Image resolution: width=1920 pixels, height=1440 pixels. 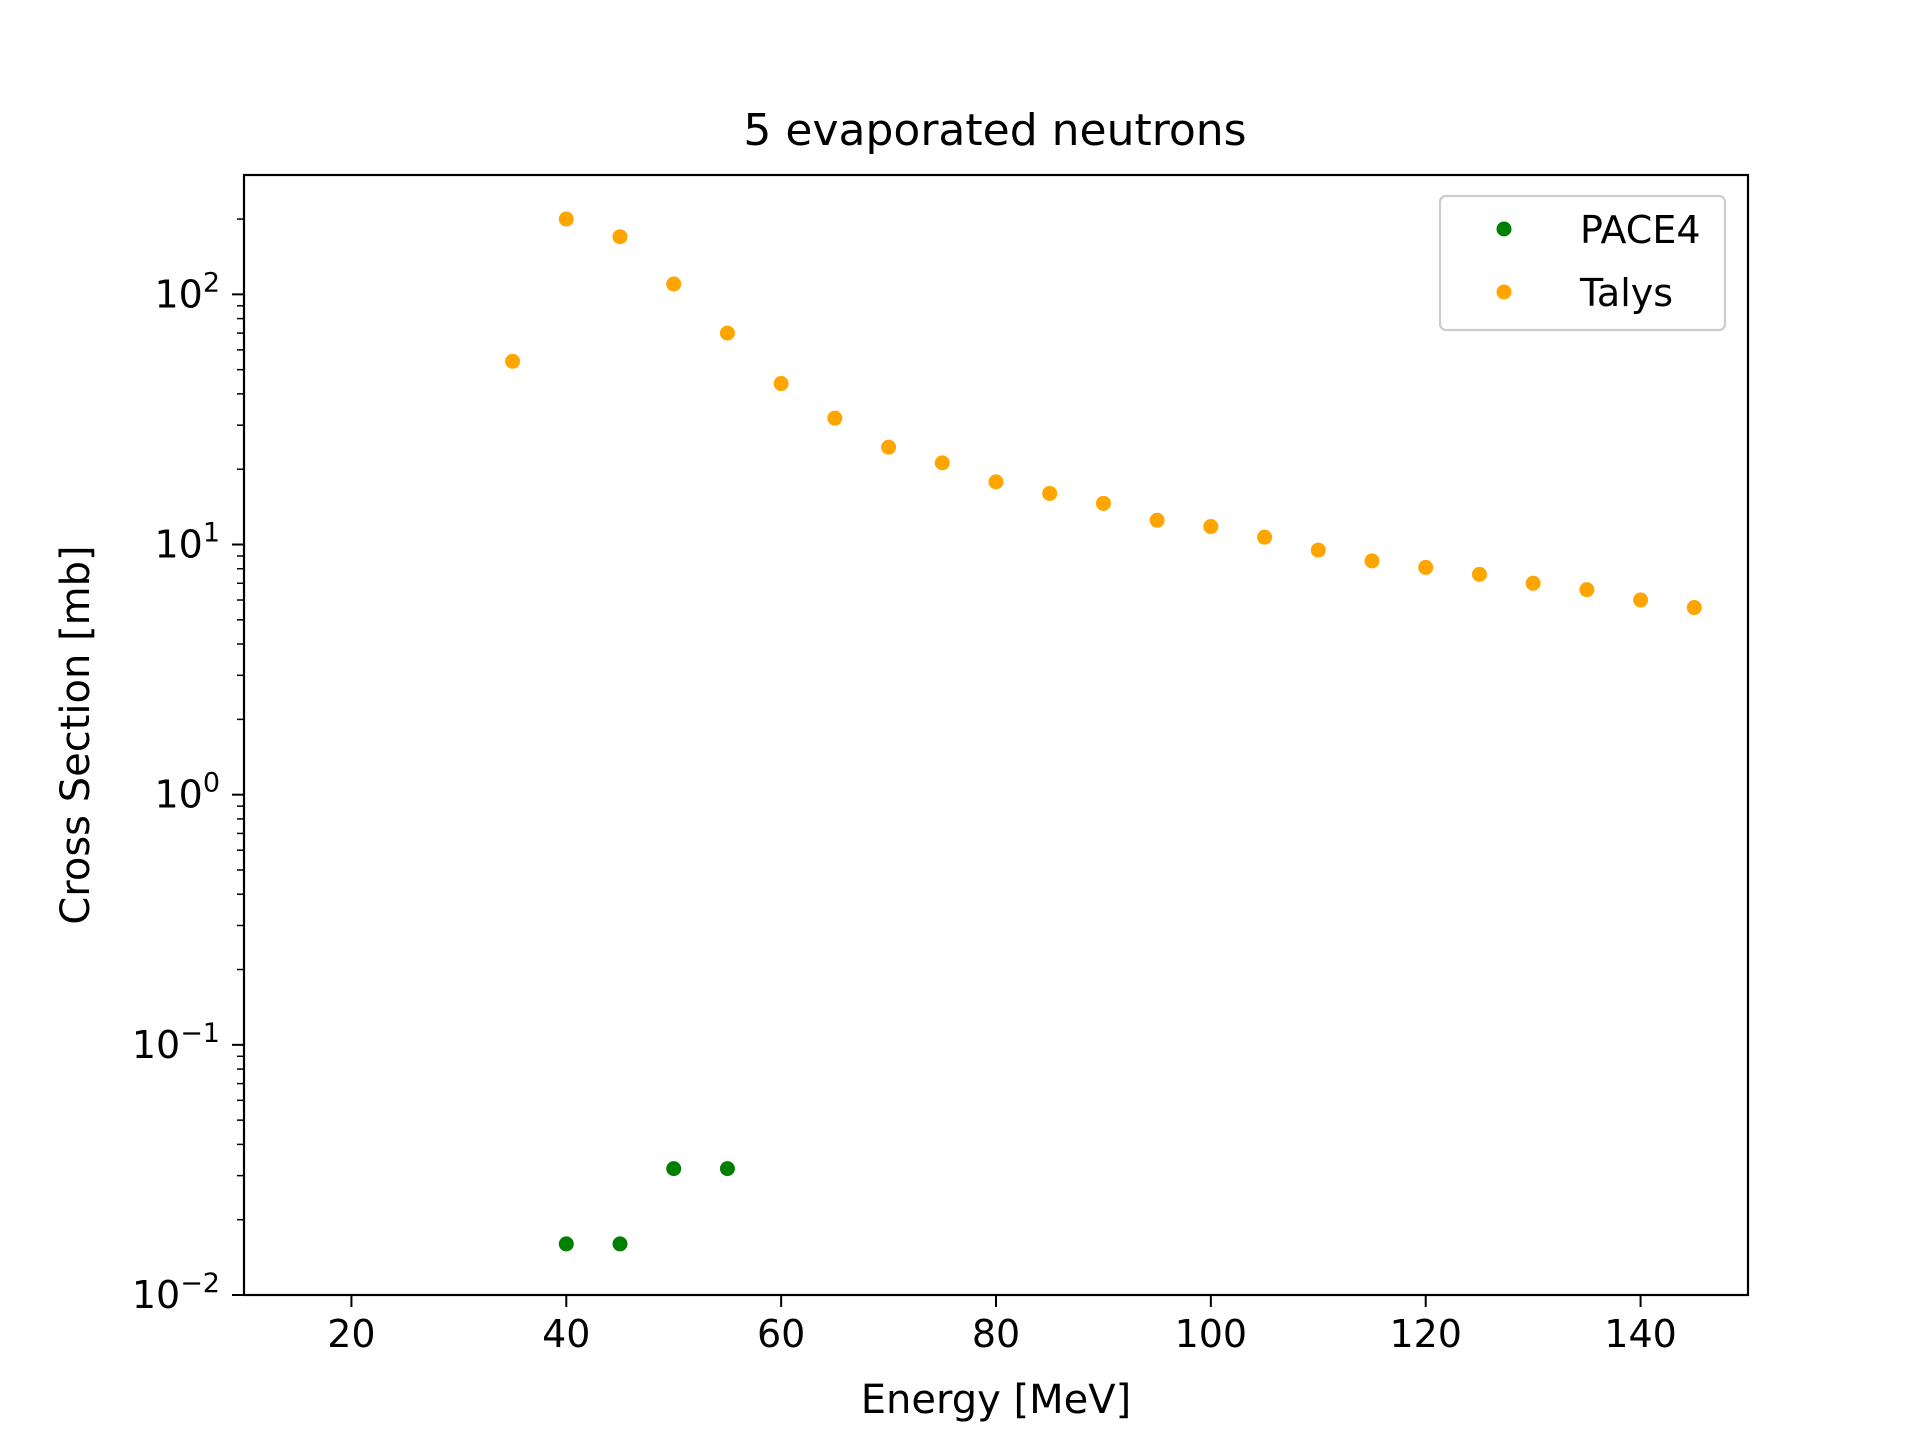 I want to click on legend-marker-talys, so click(x=1504, y=292).